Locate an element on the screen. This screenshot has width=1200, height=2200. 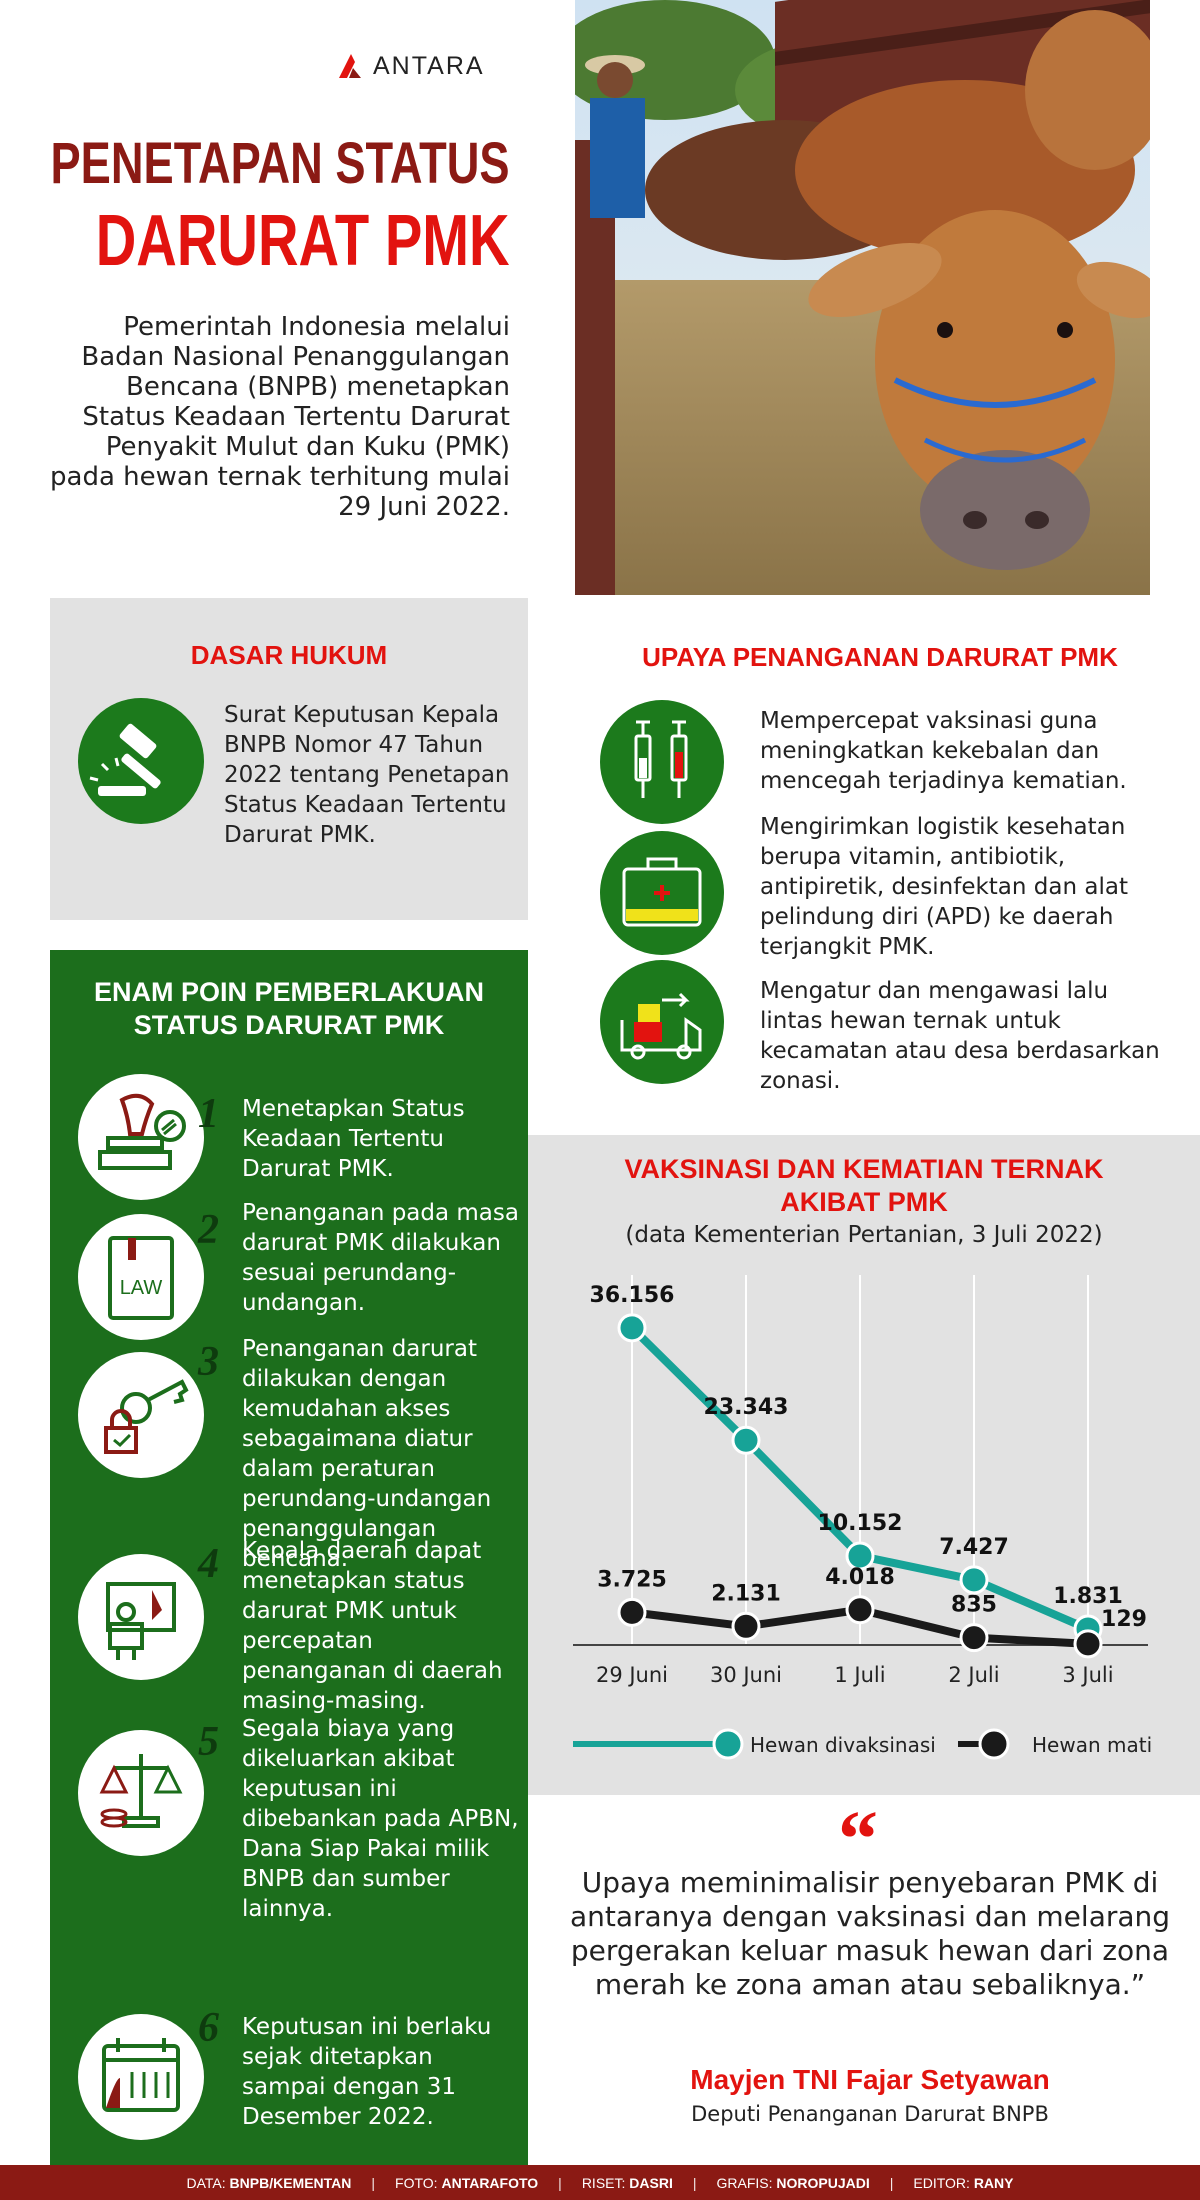
page-title-line2: DARURAT PMK is located at coordinates (303, 241).